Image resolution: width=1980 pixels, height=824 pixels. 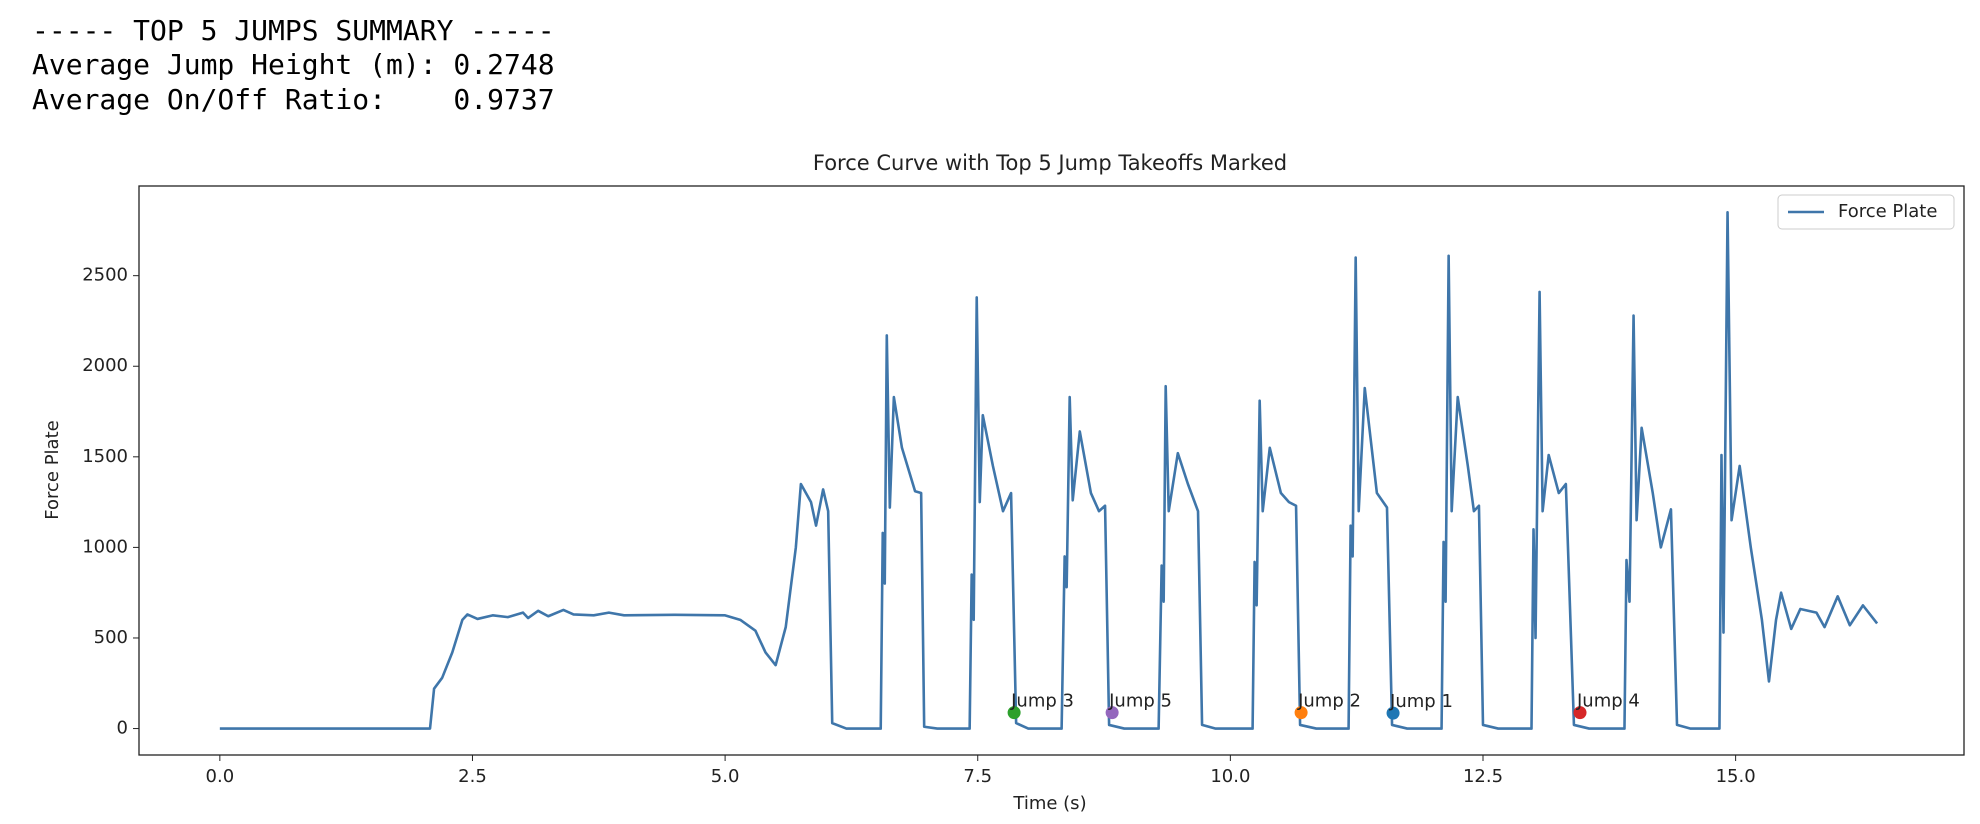 I want to click on x-axis-label: Time (s), so click(x=1049, y=803).